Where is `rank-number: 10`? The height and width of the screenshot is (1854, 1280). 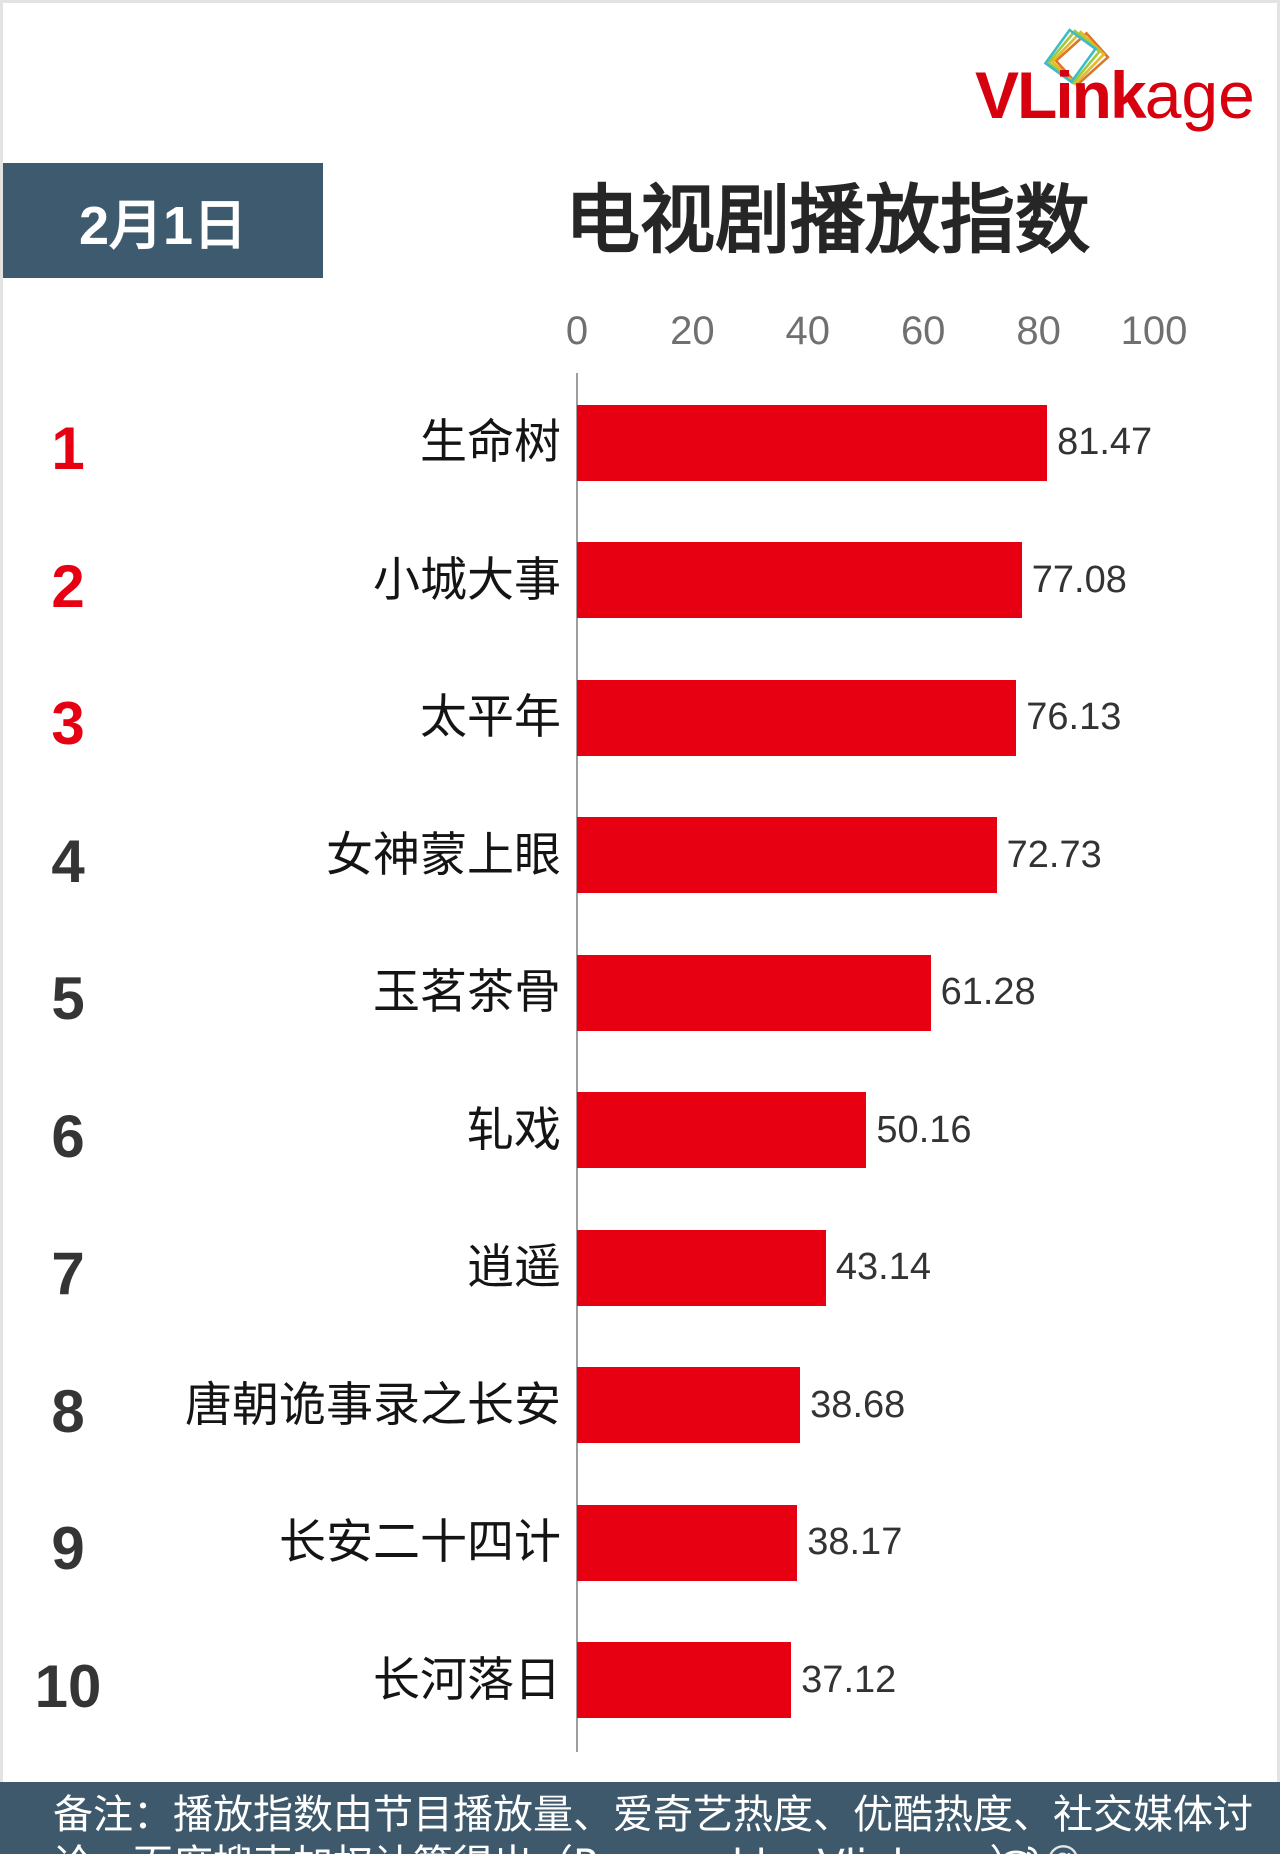
rank-number: 10 is located at coordinates (68, 1686).